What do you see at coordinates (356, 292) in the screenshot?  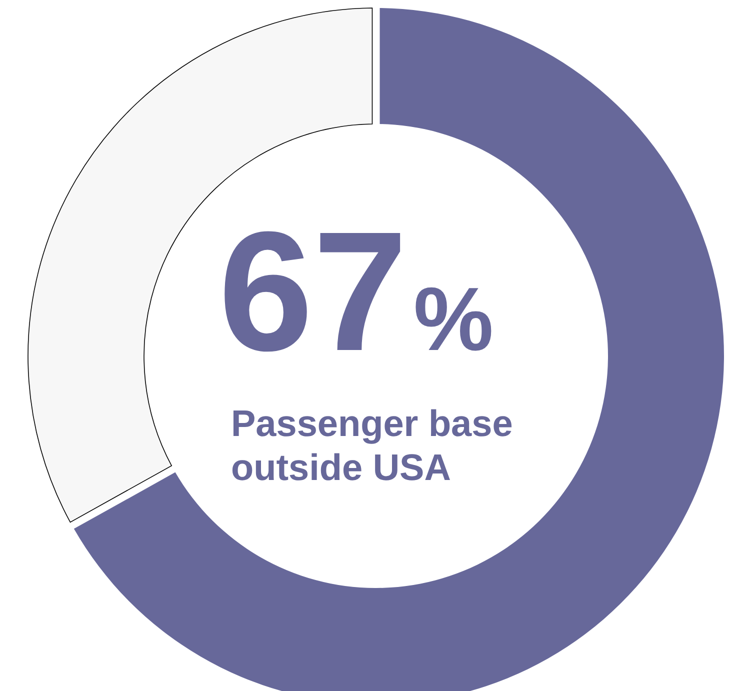 I see `data-label: 67%` at bounding box center [356, 292].